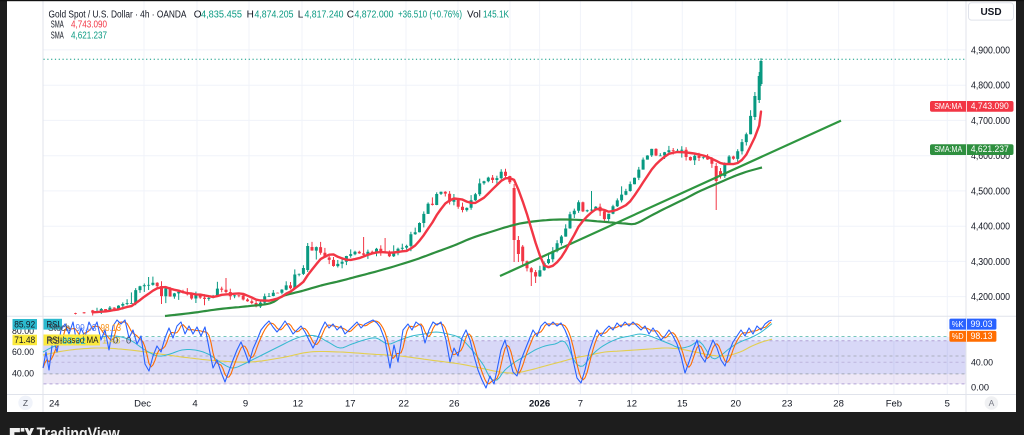 The width and height of the screenshot is (1024, 435). What do you see at coordinates (980, 388) in the screenshot?
I see `svg-text: 0.00` at bounding box center [980, 388].